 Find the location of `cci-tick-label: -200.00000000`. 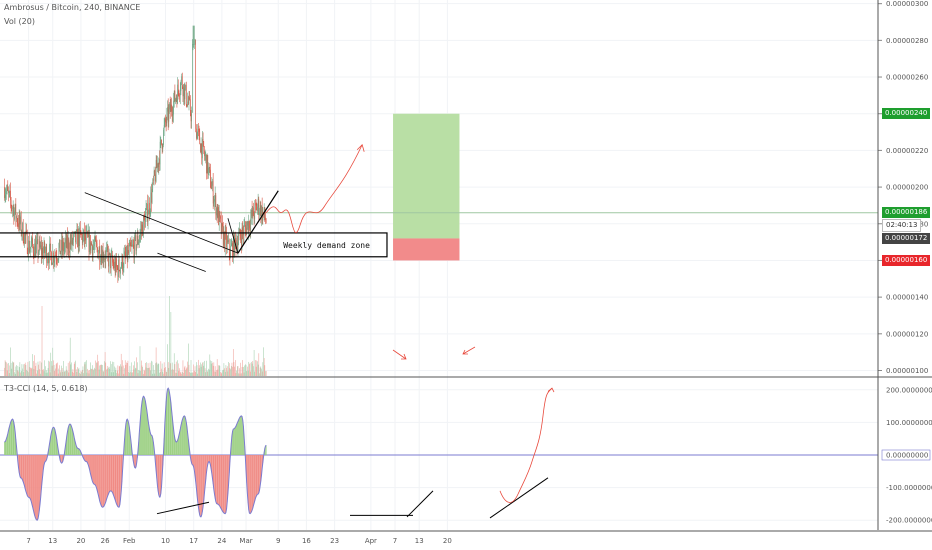

cci-tick-label: -200.00000000 is located at coordinates (909, 521).